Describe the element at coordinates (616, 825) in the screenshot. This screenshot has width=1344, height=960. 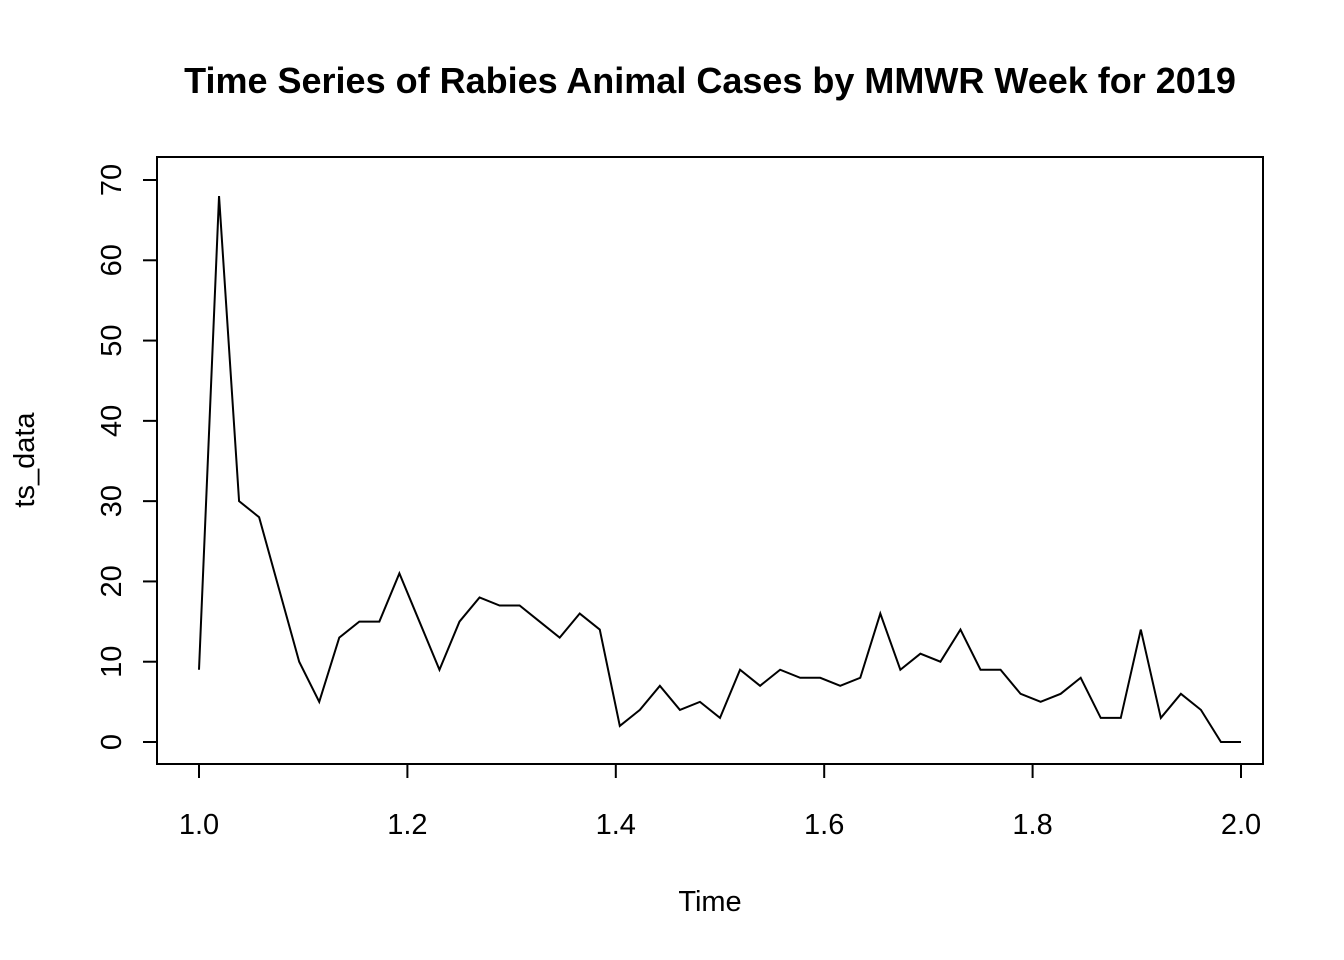
I see `x-tick-label: 1.4` at that location.